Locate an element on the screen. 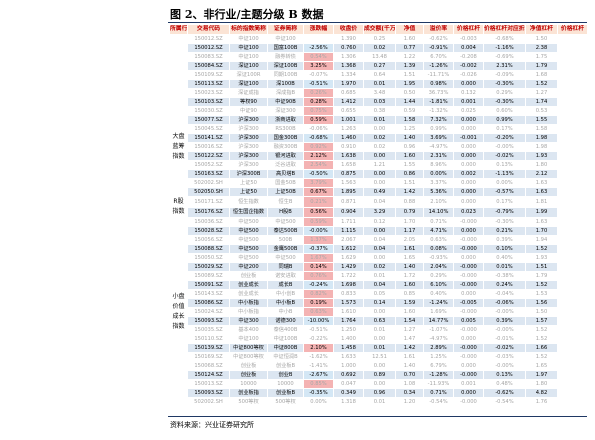 This screenshot has width=595, height=440. code-cell: 150036.SZ is located at coordinates (208, 222).